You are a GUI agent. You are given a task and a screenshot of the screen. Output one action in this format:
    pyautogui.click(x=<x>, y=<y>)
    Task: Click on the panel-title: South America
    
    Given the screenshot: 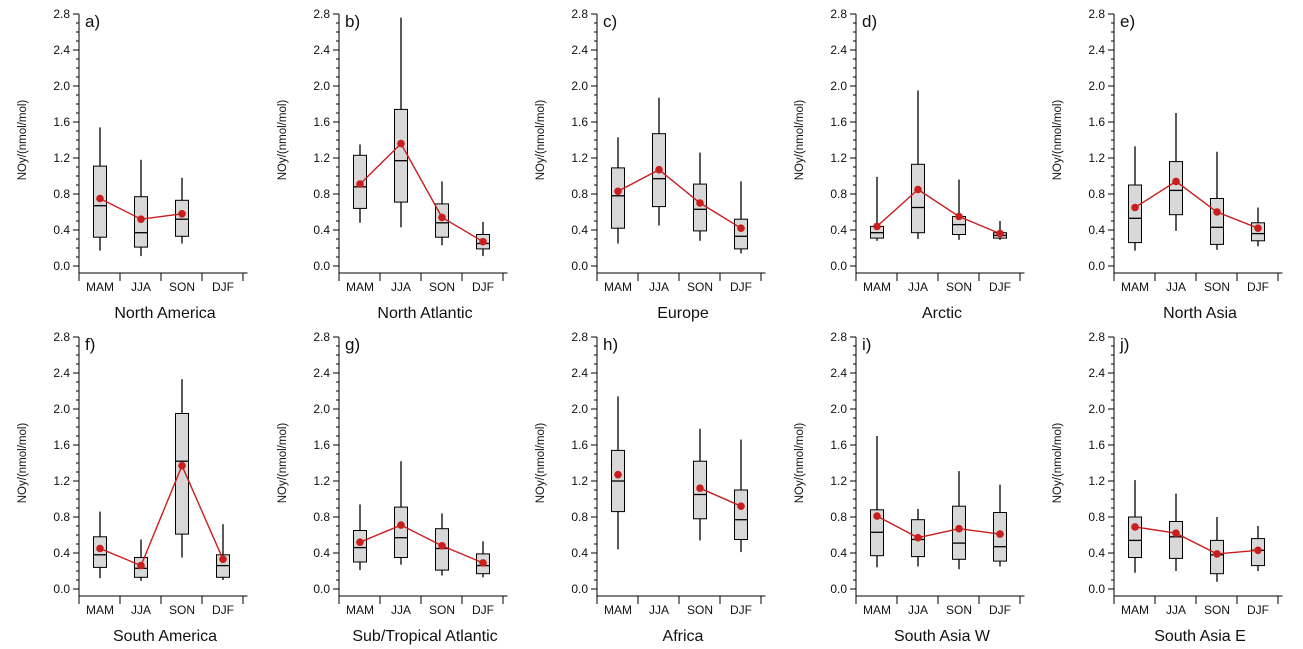 What is the action you would take?
    pyautogui.click(x=165, y=636)
    